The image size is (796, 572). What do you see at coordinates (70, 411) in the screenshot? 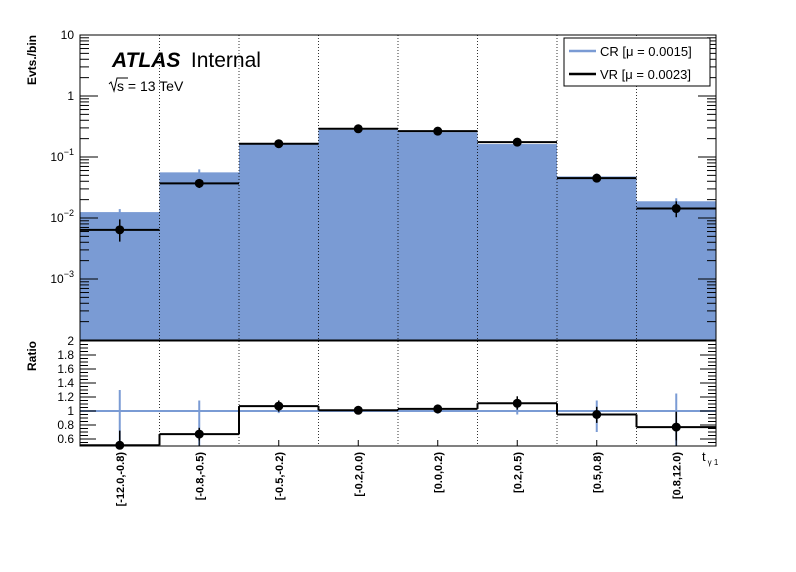
I see `ratio-y-tick-label: 1` at bounding box center [70, 411].